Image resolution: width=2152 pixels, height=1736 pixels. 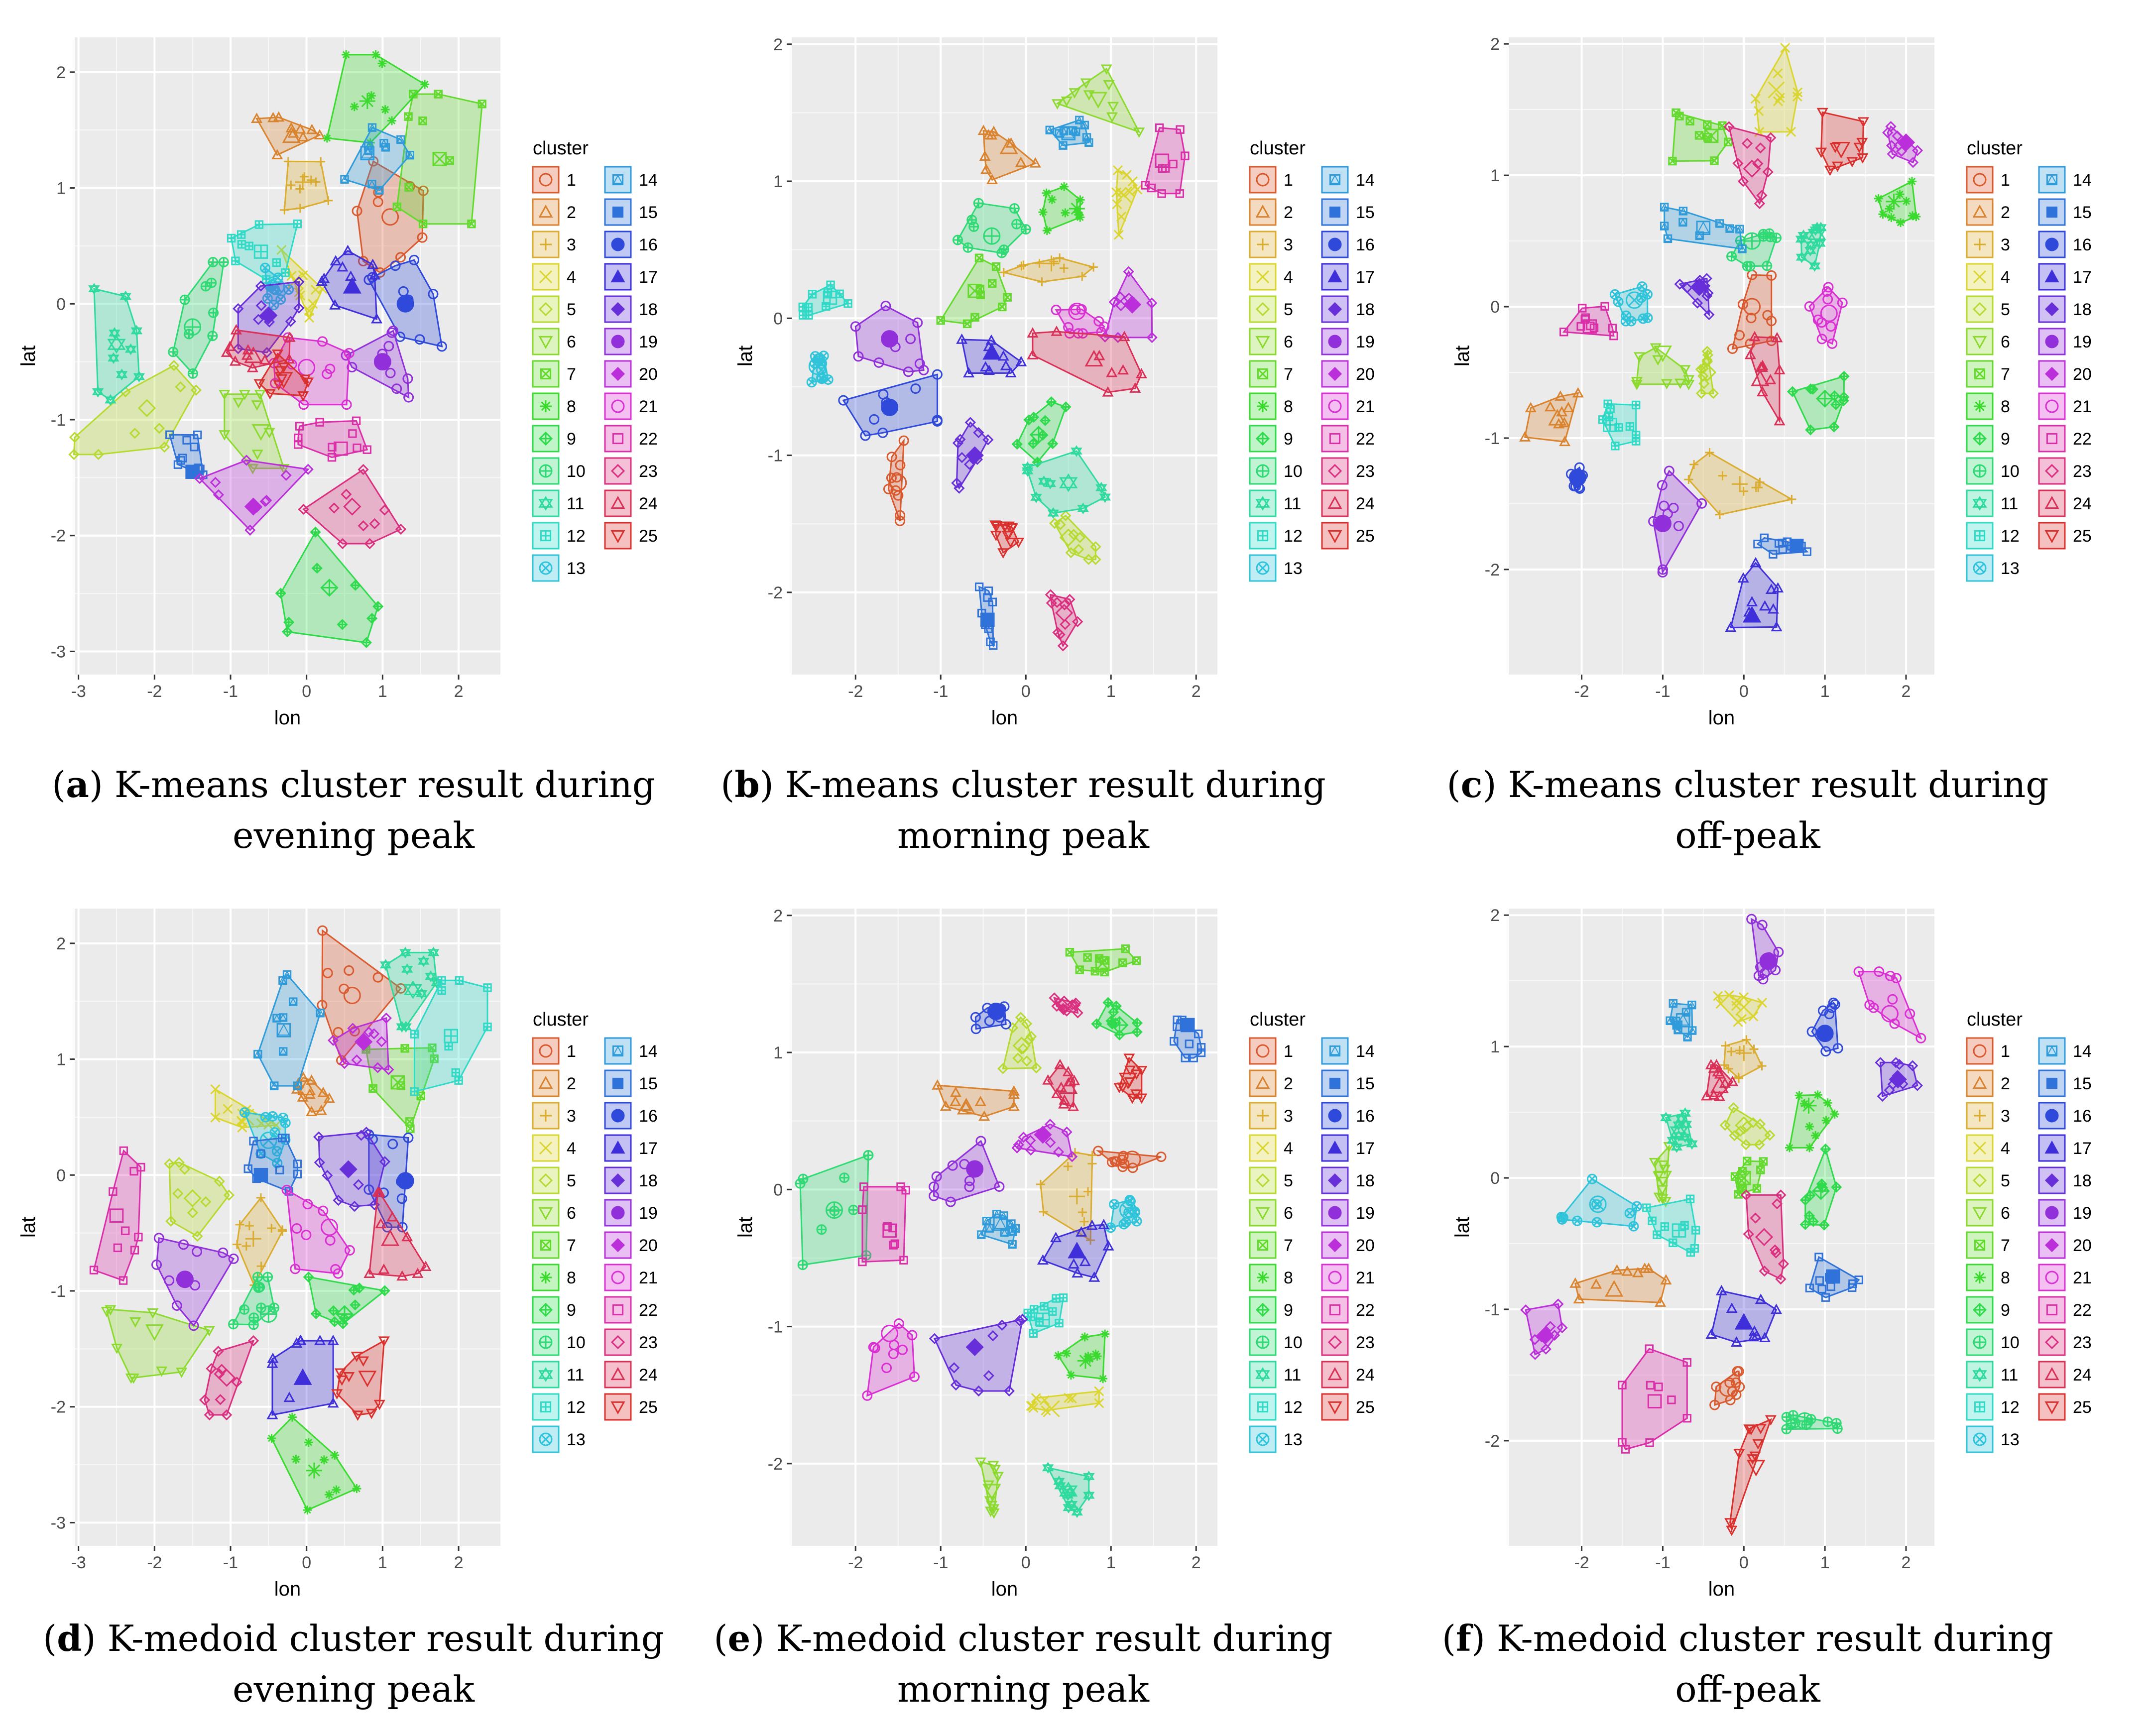 What do you see at coordinates (1074, 1263) in the screenshot?
I see `data-point-17-e` at bounding box center [1074, 1263].